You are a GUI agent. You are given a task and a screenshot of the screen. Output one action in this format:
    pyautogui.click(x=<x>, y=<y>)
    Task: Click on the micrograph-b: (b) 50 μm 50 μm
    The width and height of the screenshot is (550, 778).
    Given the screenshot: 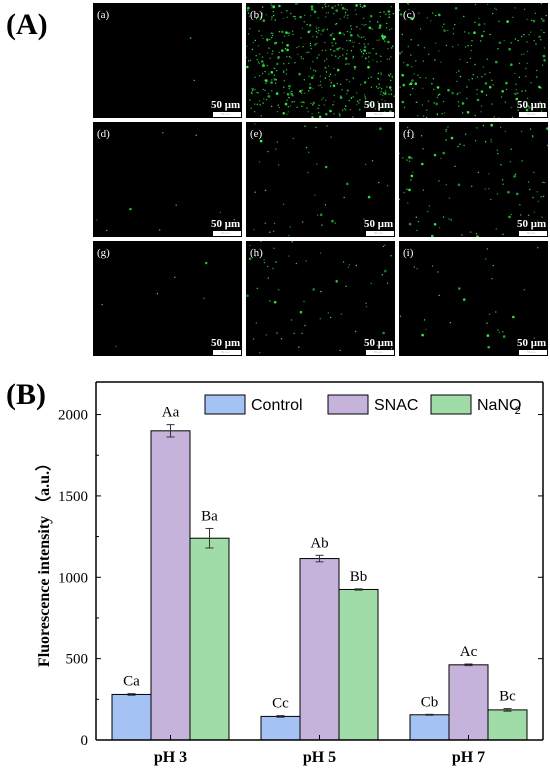 What is the action you would take?
    pyautogui.click(x=320, y=60)
    